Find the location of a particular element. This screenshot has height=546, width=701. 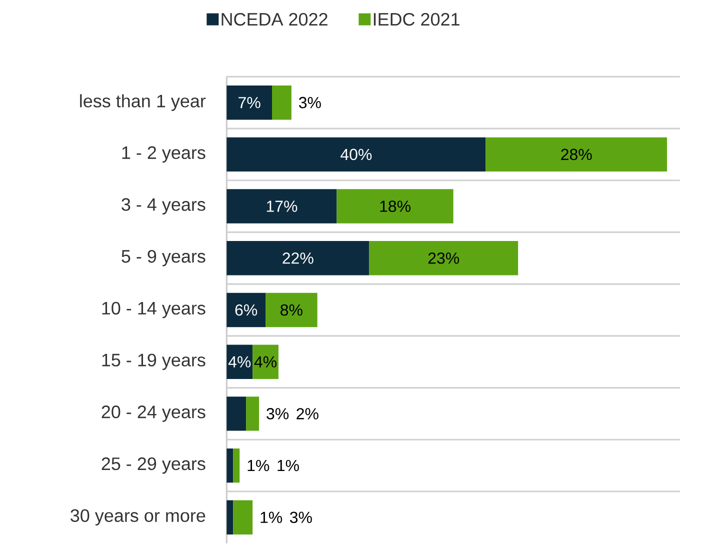

y-tick-label: 1 - 2 years is located at coordinates (164, 154).